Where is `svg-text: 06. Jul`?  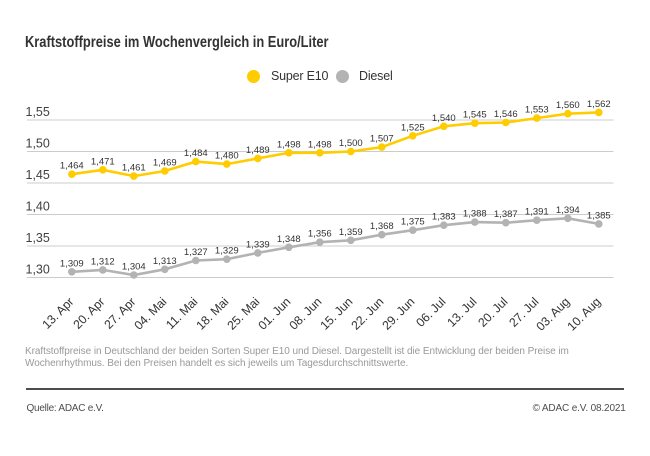
svg-text: 06. Jul is located at coordinates (430, 312).